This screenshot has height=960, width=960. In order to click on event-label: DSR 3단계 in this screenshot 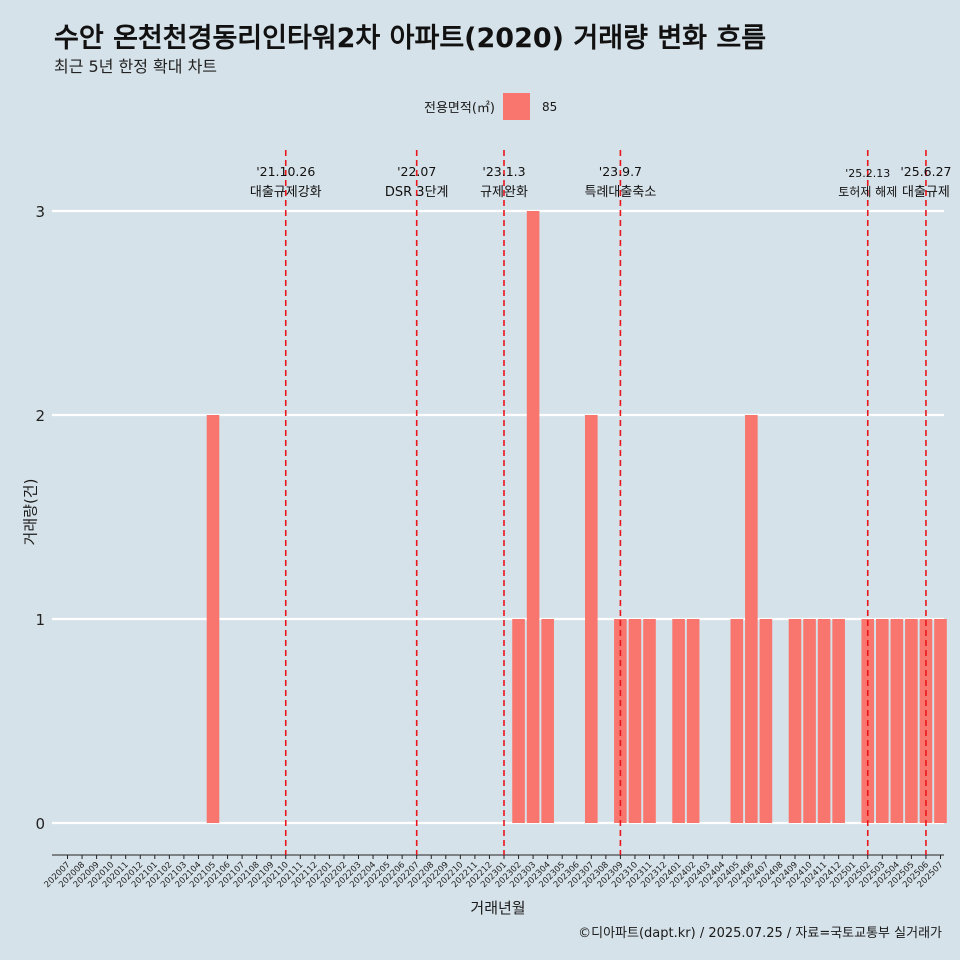, I will do `click(417, 192)`.